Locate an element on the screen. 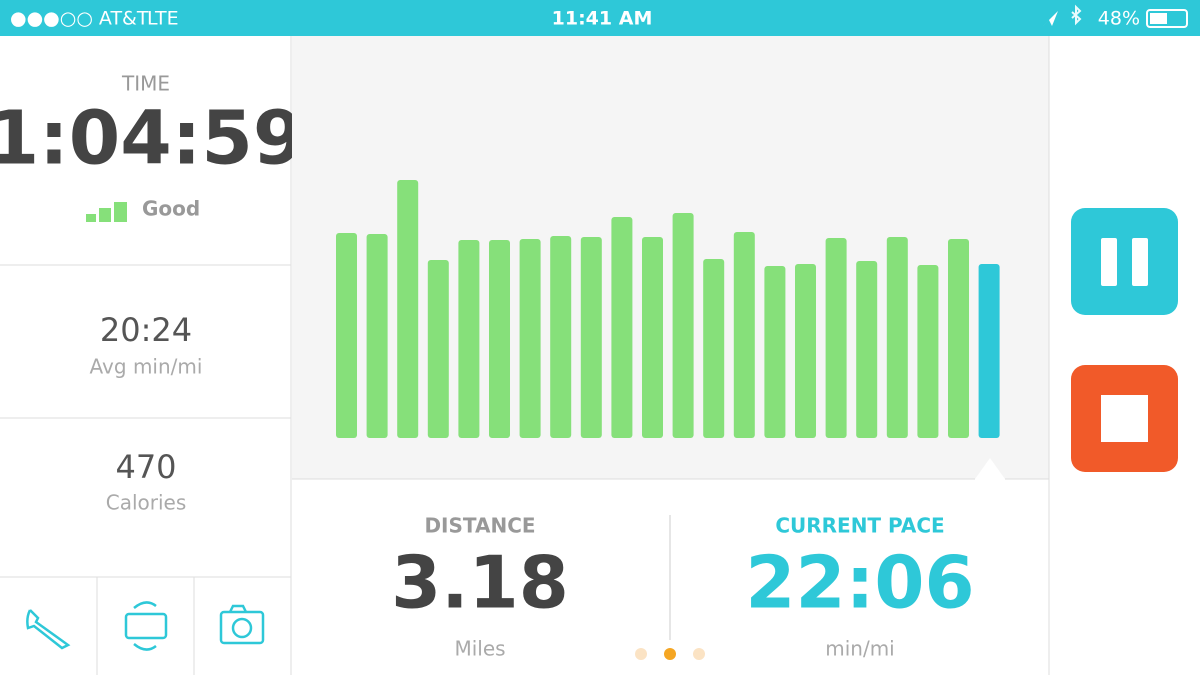  status-bar is located at coordinates (600, 18).